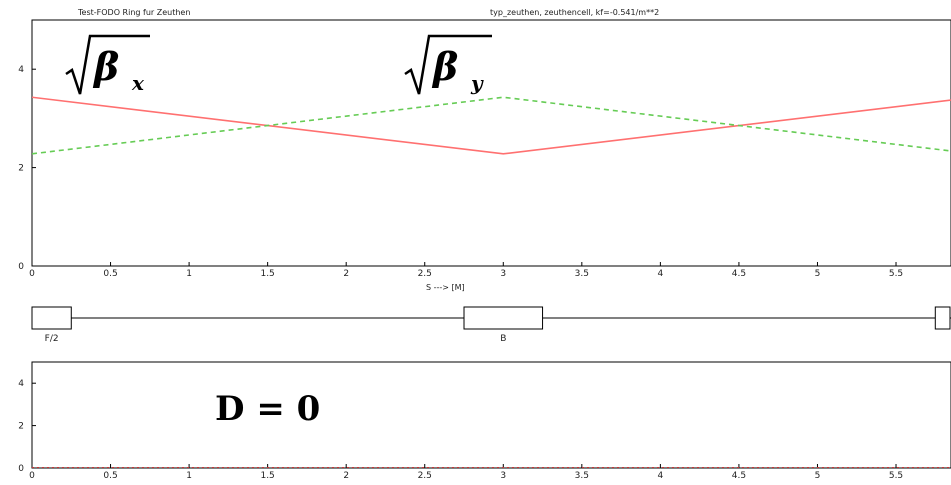 This screenshot has height=485, width=951. Describe the element at coordinates (267, 274) in the screenshot. I see `beta-x-tick-label: 1.5` at that location.